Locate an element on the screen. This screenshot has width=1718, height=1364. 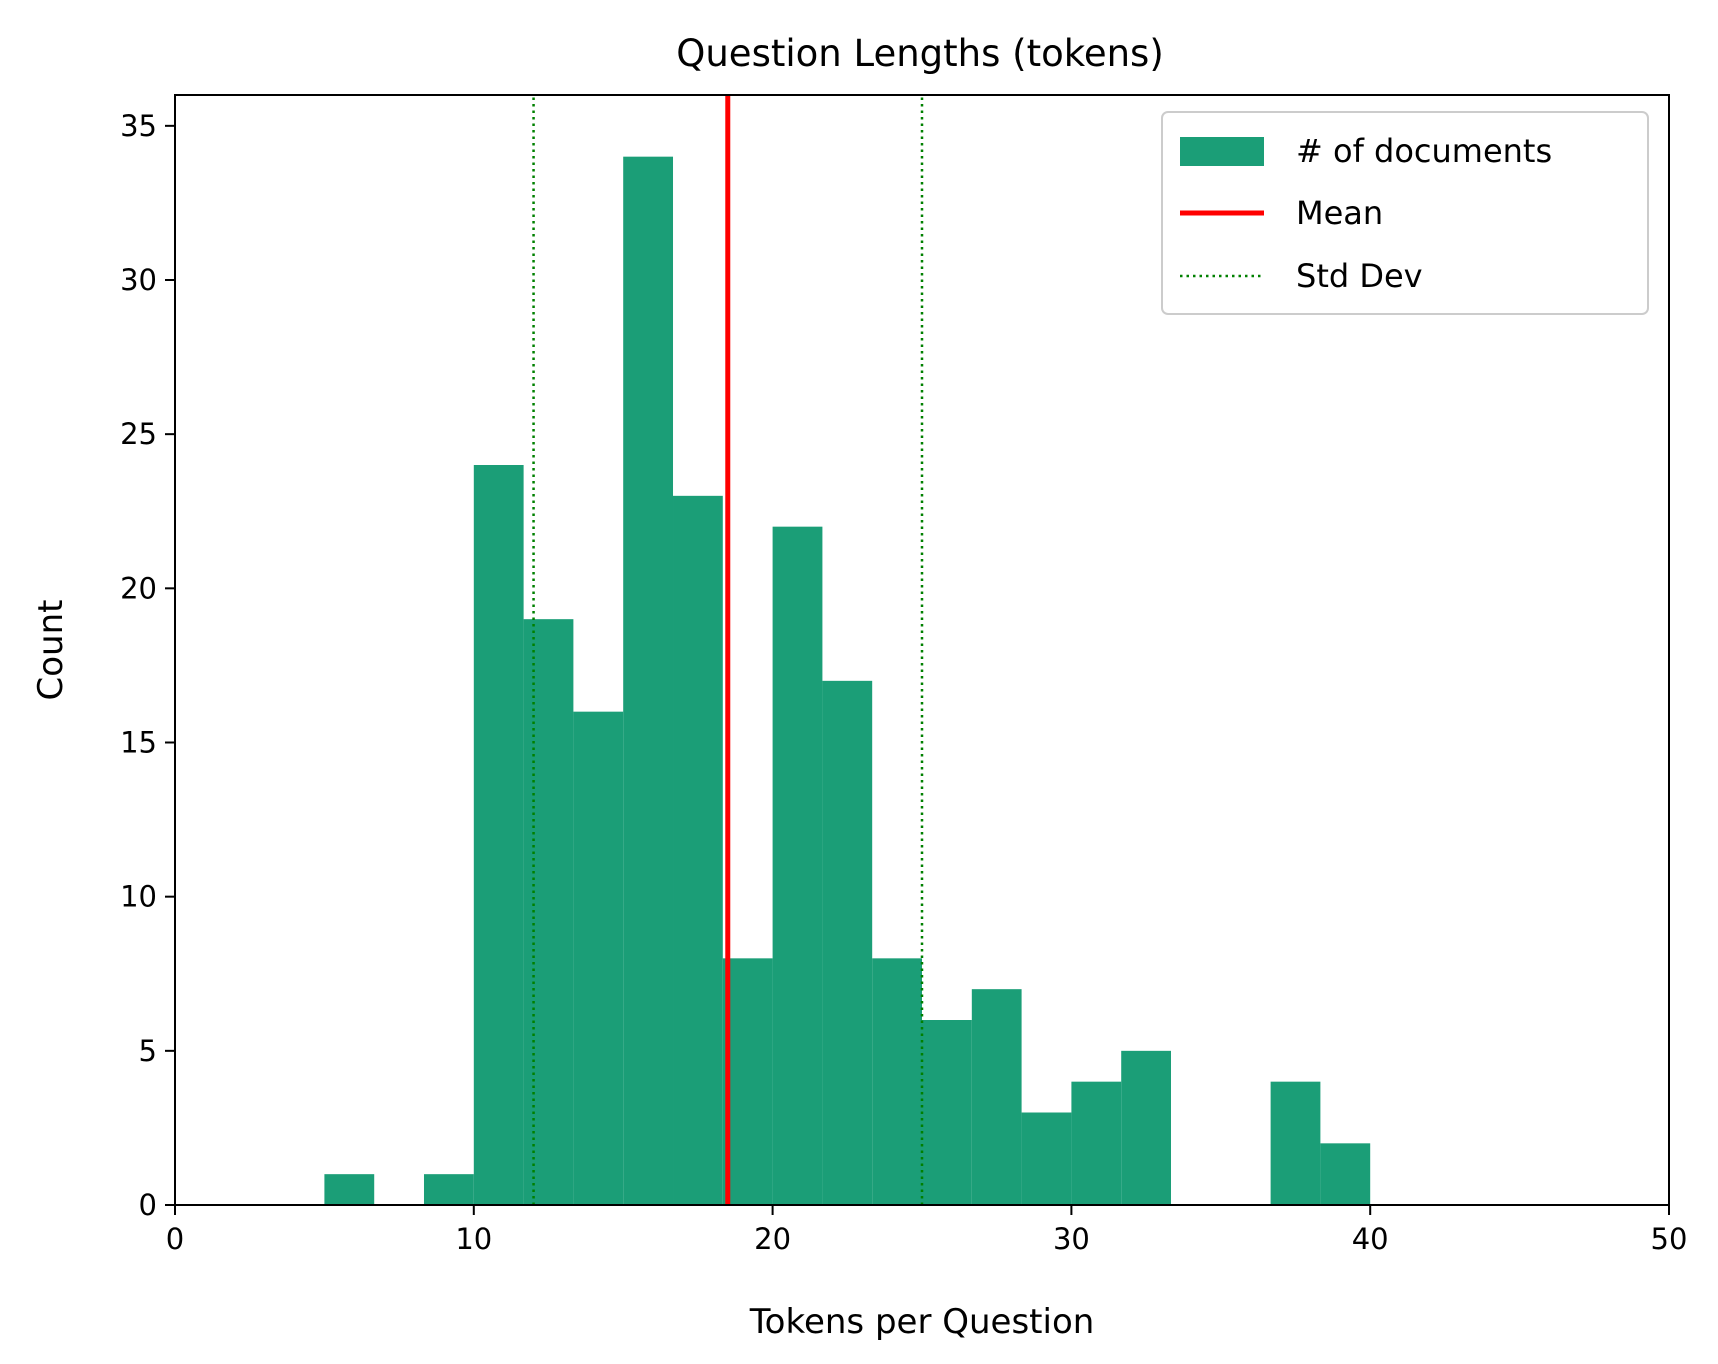
x-tick-label: 20 is located at coordinates (772, 1239).